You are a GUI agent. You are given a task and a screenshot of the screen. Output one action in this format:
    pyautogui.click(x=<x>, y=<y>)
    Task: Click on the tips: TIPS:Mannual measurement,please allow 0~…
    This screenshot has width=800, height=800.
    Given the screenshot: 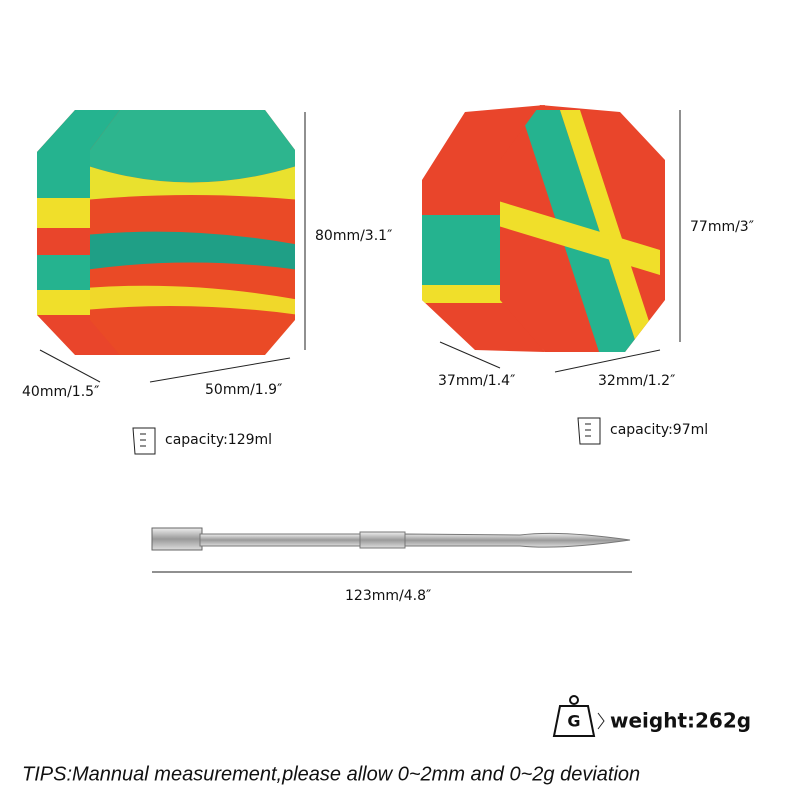 What is the action you would take?
    pyautogui.click(x=331, y=774)
    